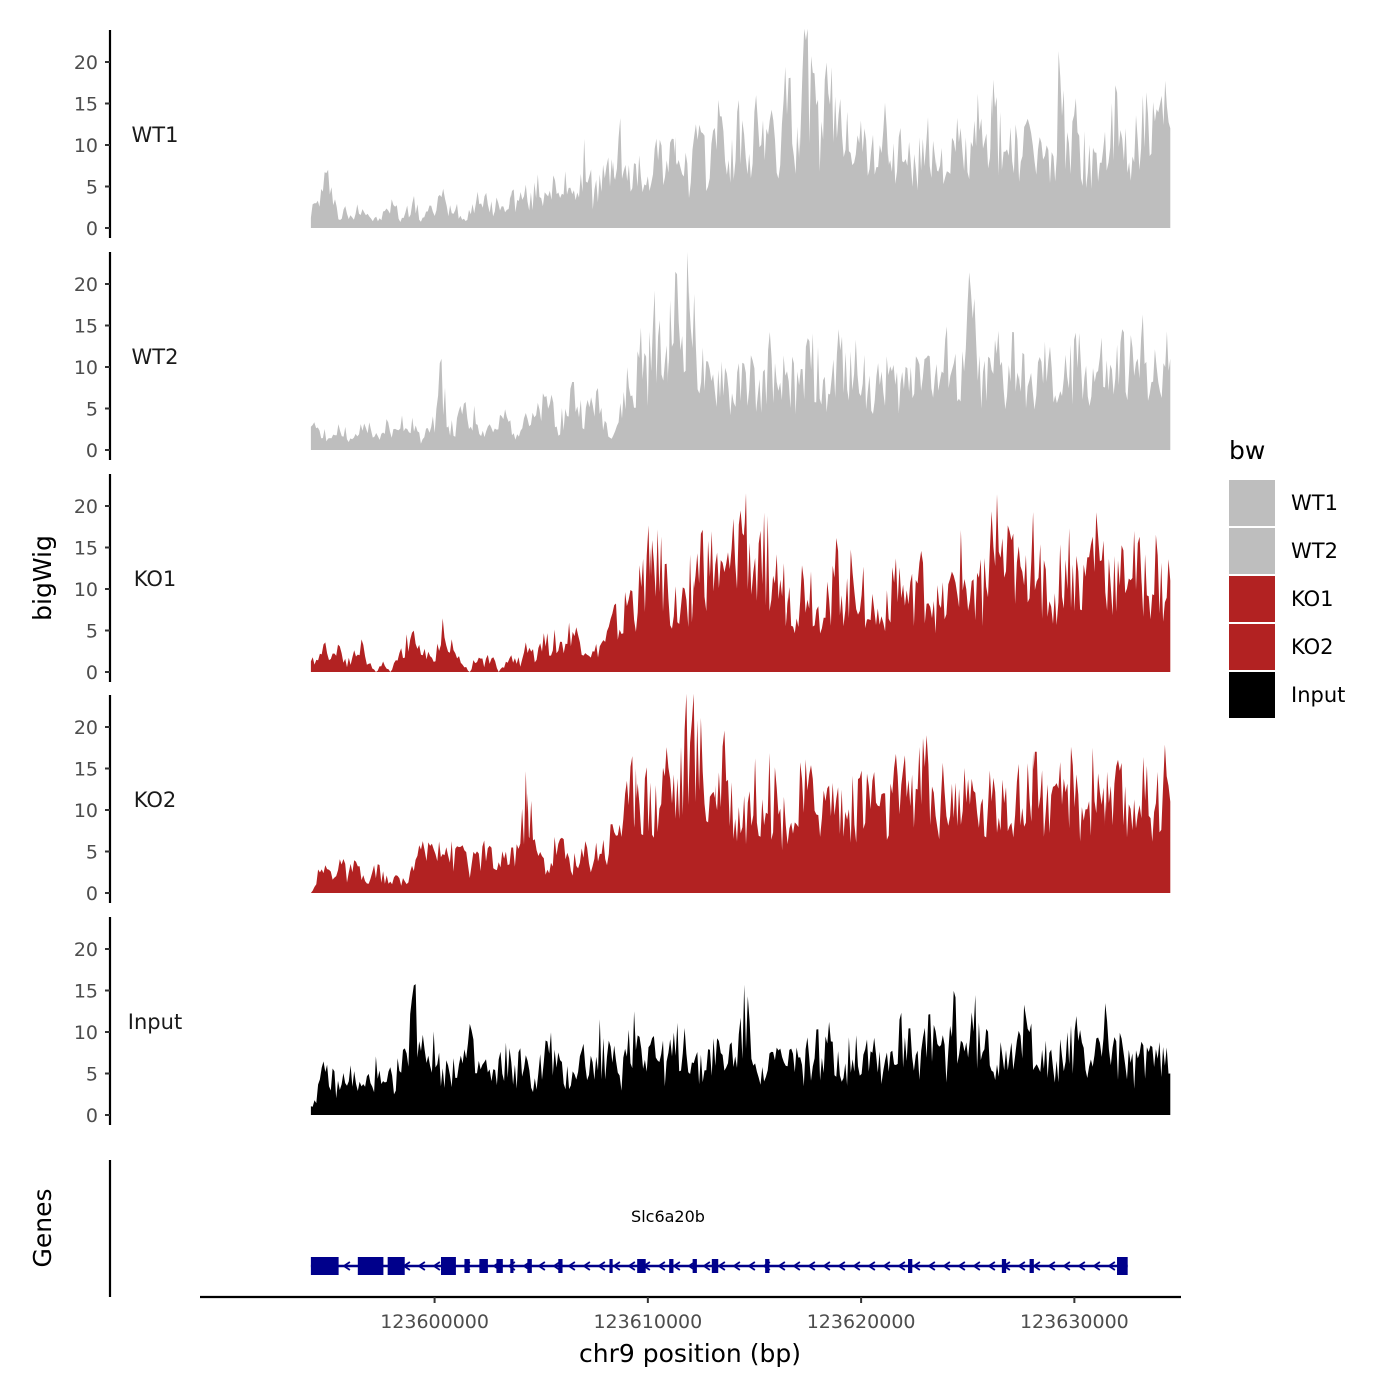  What do you see at coordinates (434, 1322) in the screenshot?
I see `x-tick-label: 123600000` at bounding box center [434, 1322].